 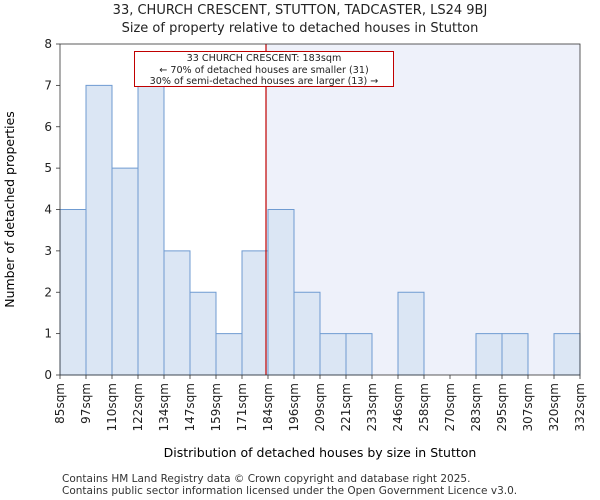 What do you see at coordinates (177, 313) in the screenshot?
I see `bar-134sqm` at bounding box center [177, 313].